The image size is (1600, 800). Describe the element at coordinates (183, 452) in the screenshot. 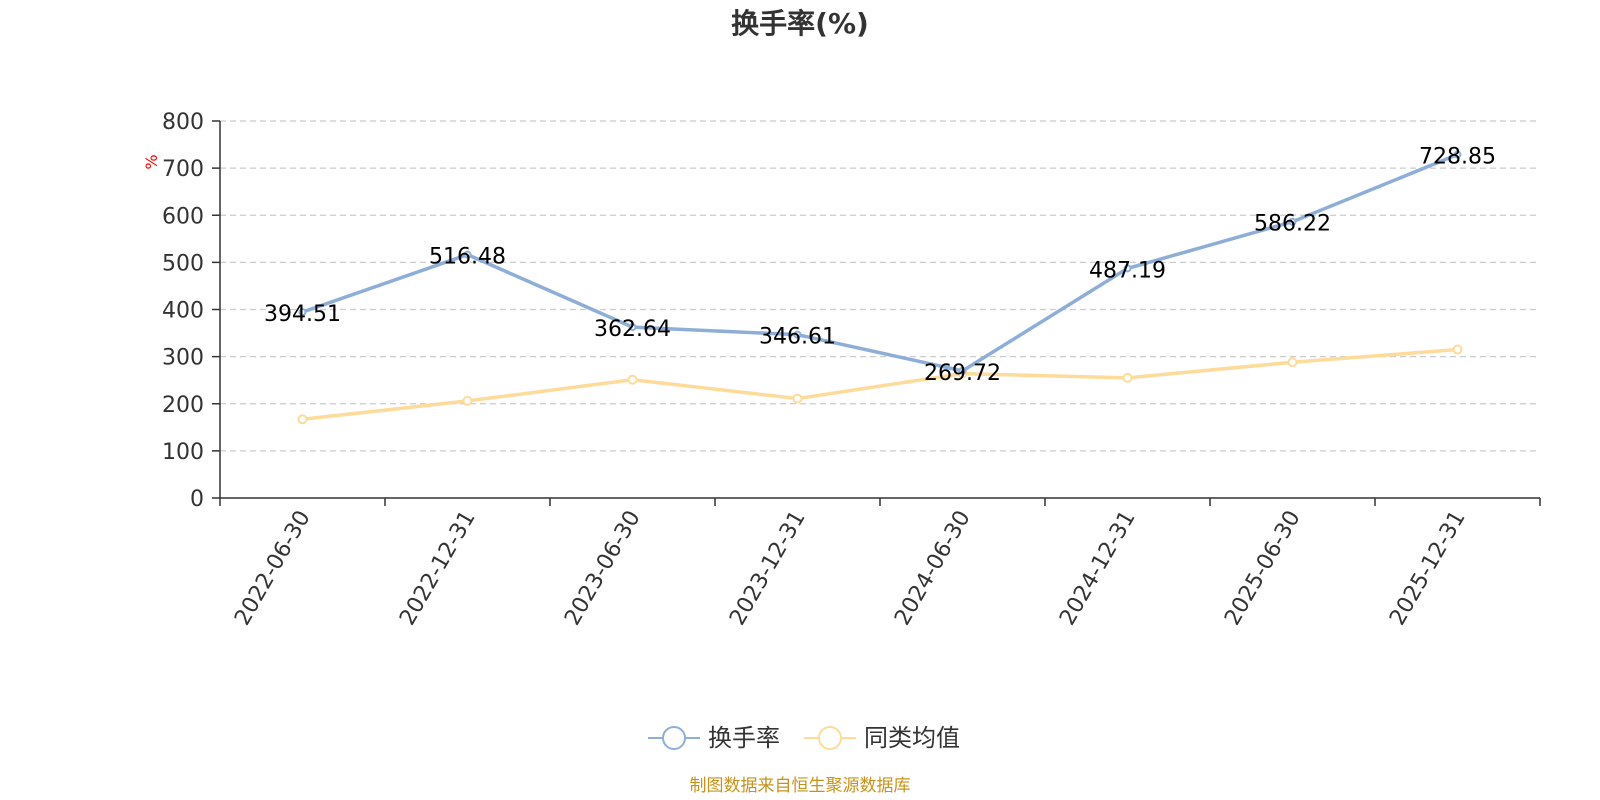

I see `y-tick-label: 100` at that location.